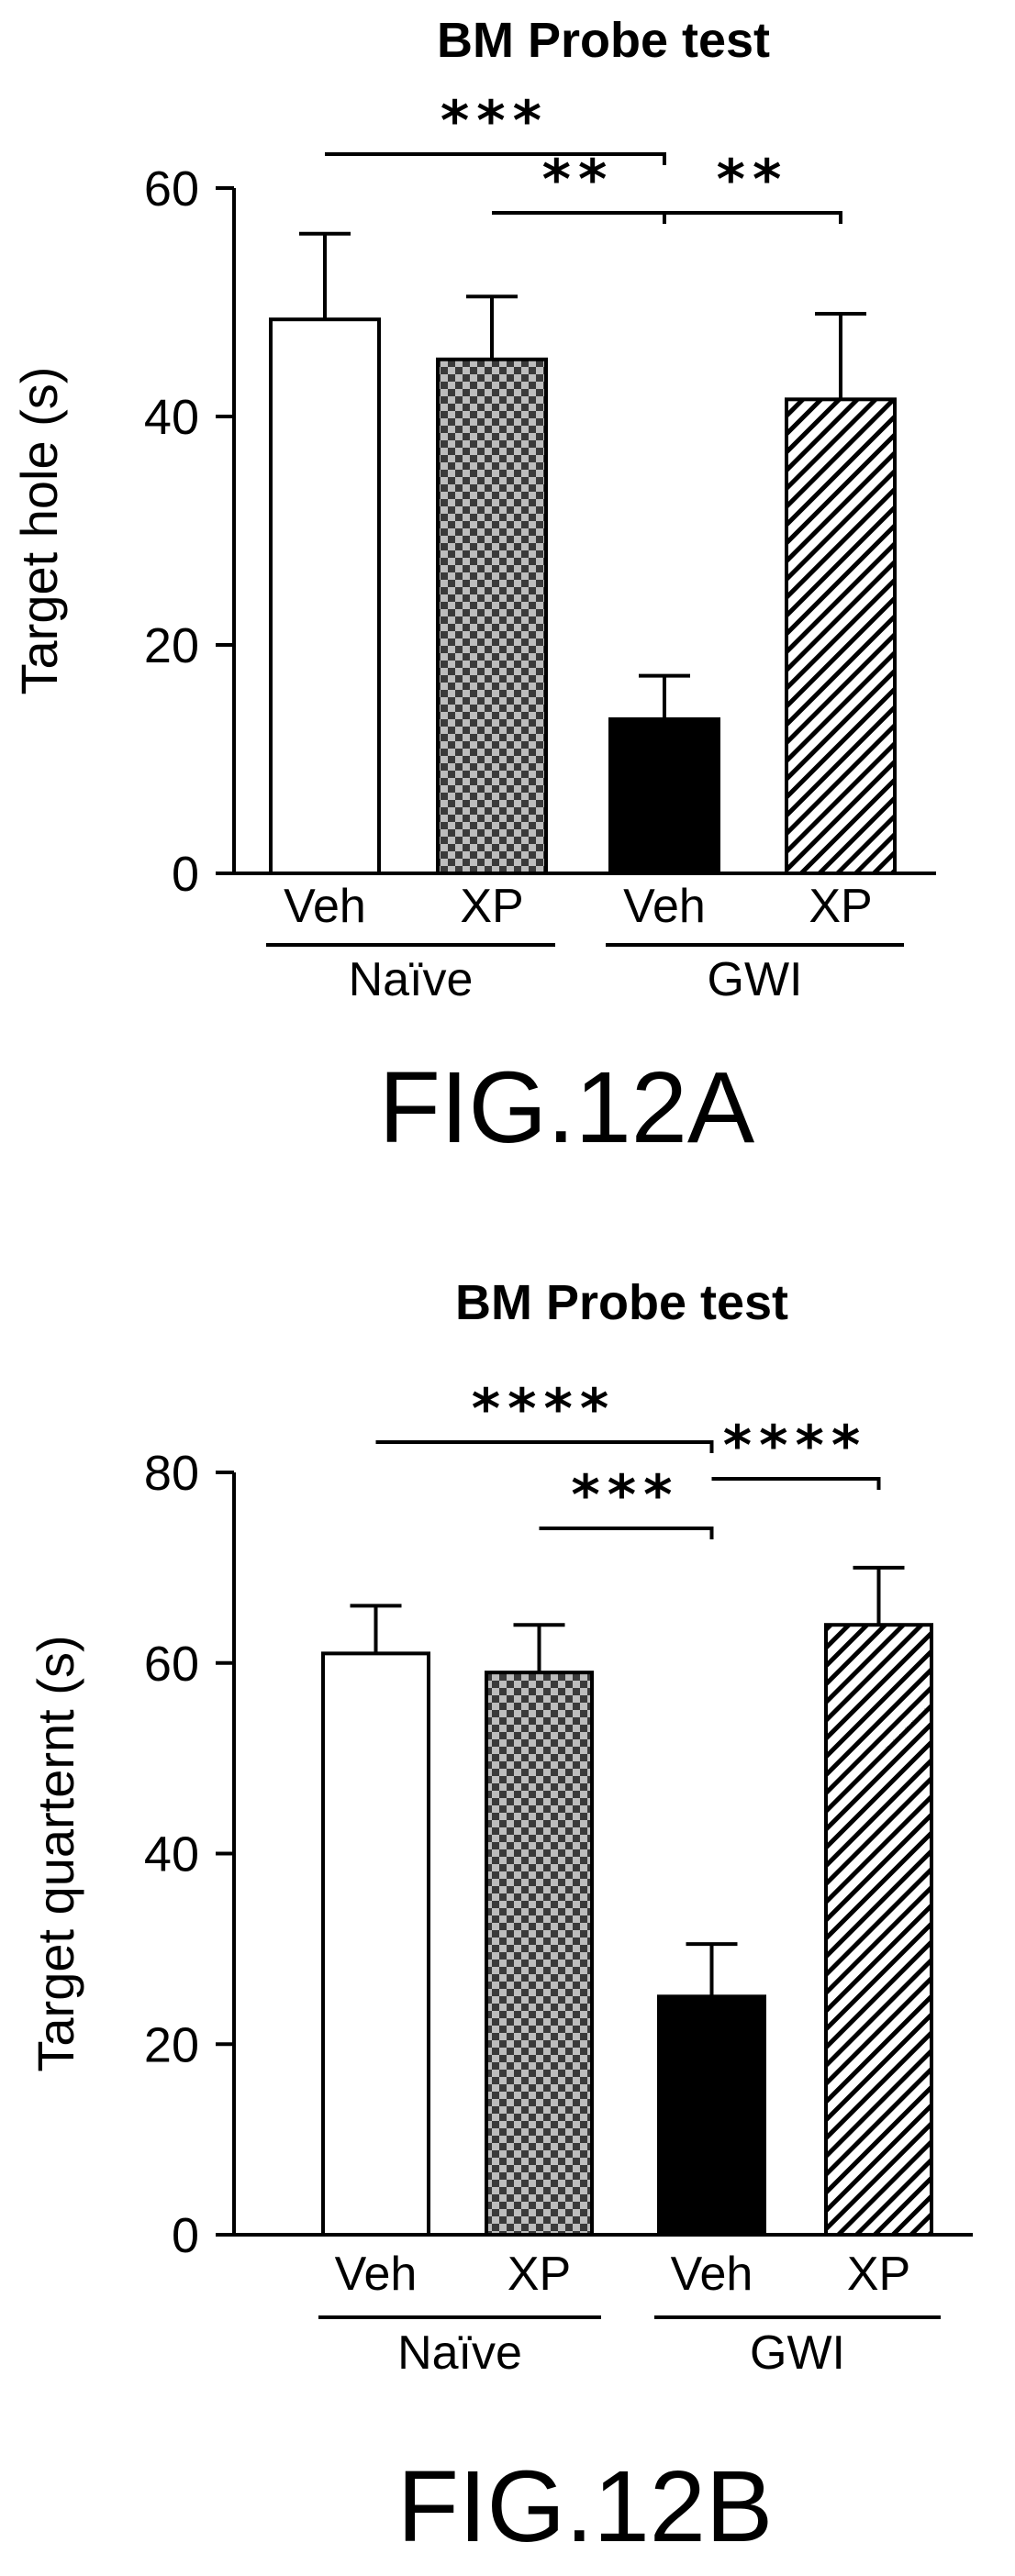 The width and height of the screenshot is (1015, 2576). Describe the element at coordinates (55, 1853) in the screenshot. I see `y-axis-label: Target quarternt (s)` at that location.